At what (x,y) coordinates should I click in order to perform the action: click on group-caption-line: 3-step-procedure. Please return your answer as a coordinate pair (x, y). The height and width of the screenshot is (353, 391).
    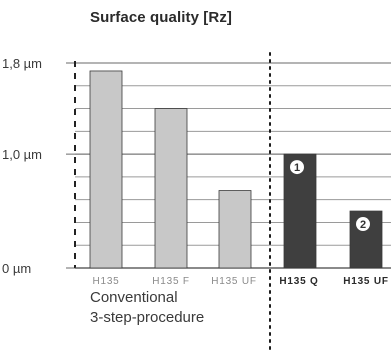
    Looking at the image, I should click on (147, 317).